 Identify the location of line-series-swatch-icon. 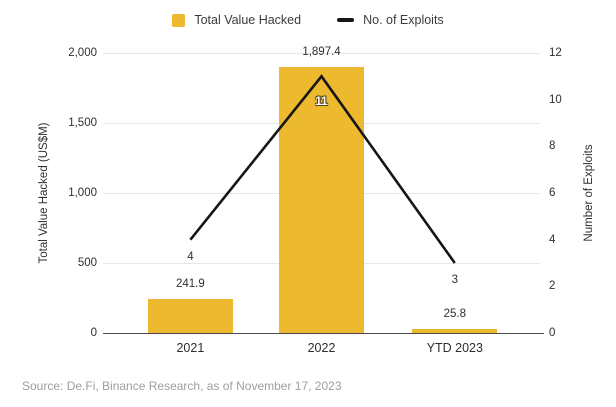
(346, 20).